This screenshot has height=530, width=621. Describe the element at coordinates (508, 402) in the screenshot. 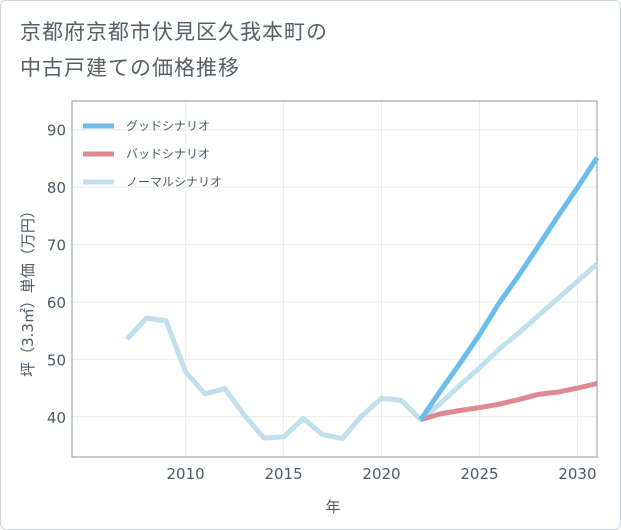

I see `series-line-bad` at that location.